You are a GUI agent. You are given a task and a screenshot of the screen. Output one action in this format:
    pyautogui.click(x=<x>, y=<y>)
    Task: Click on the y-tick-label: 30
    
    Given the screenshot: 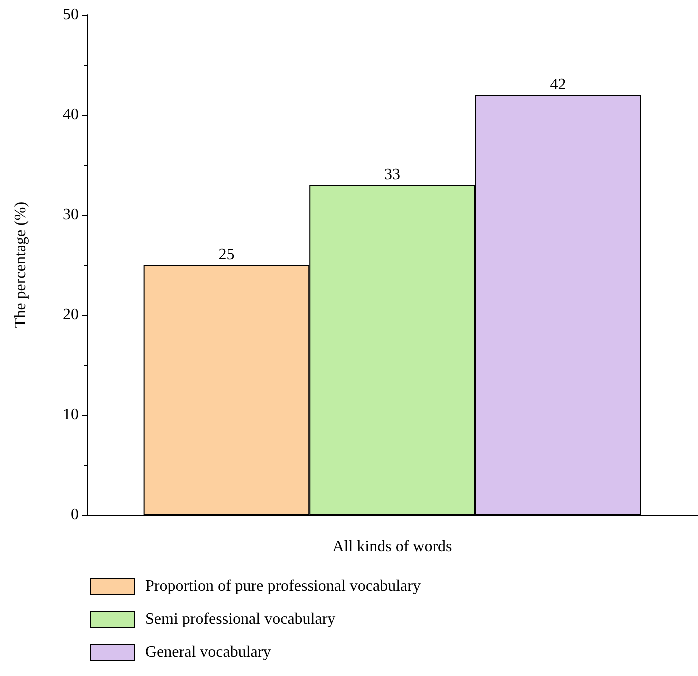 What is the action you would take?
    pyautogui.click(x=71, y=215)
    